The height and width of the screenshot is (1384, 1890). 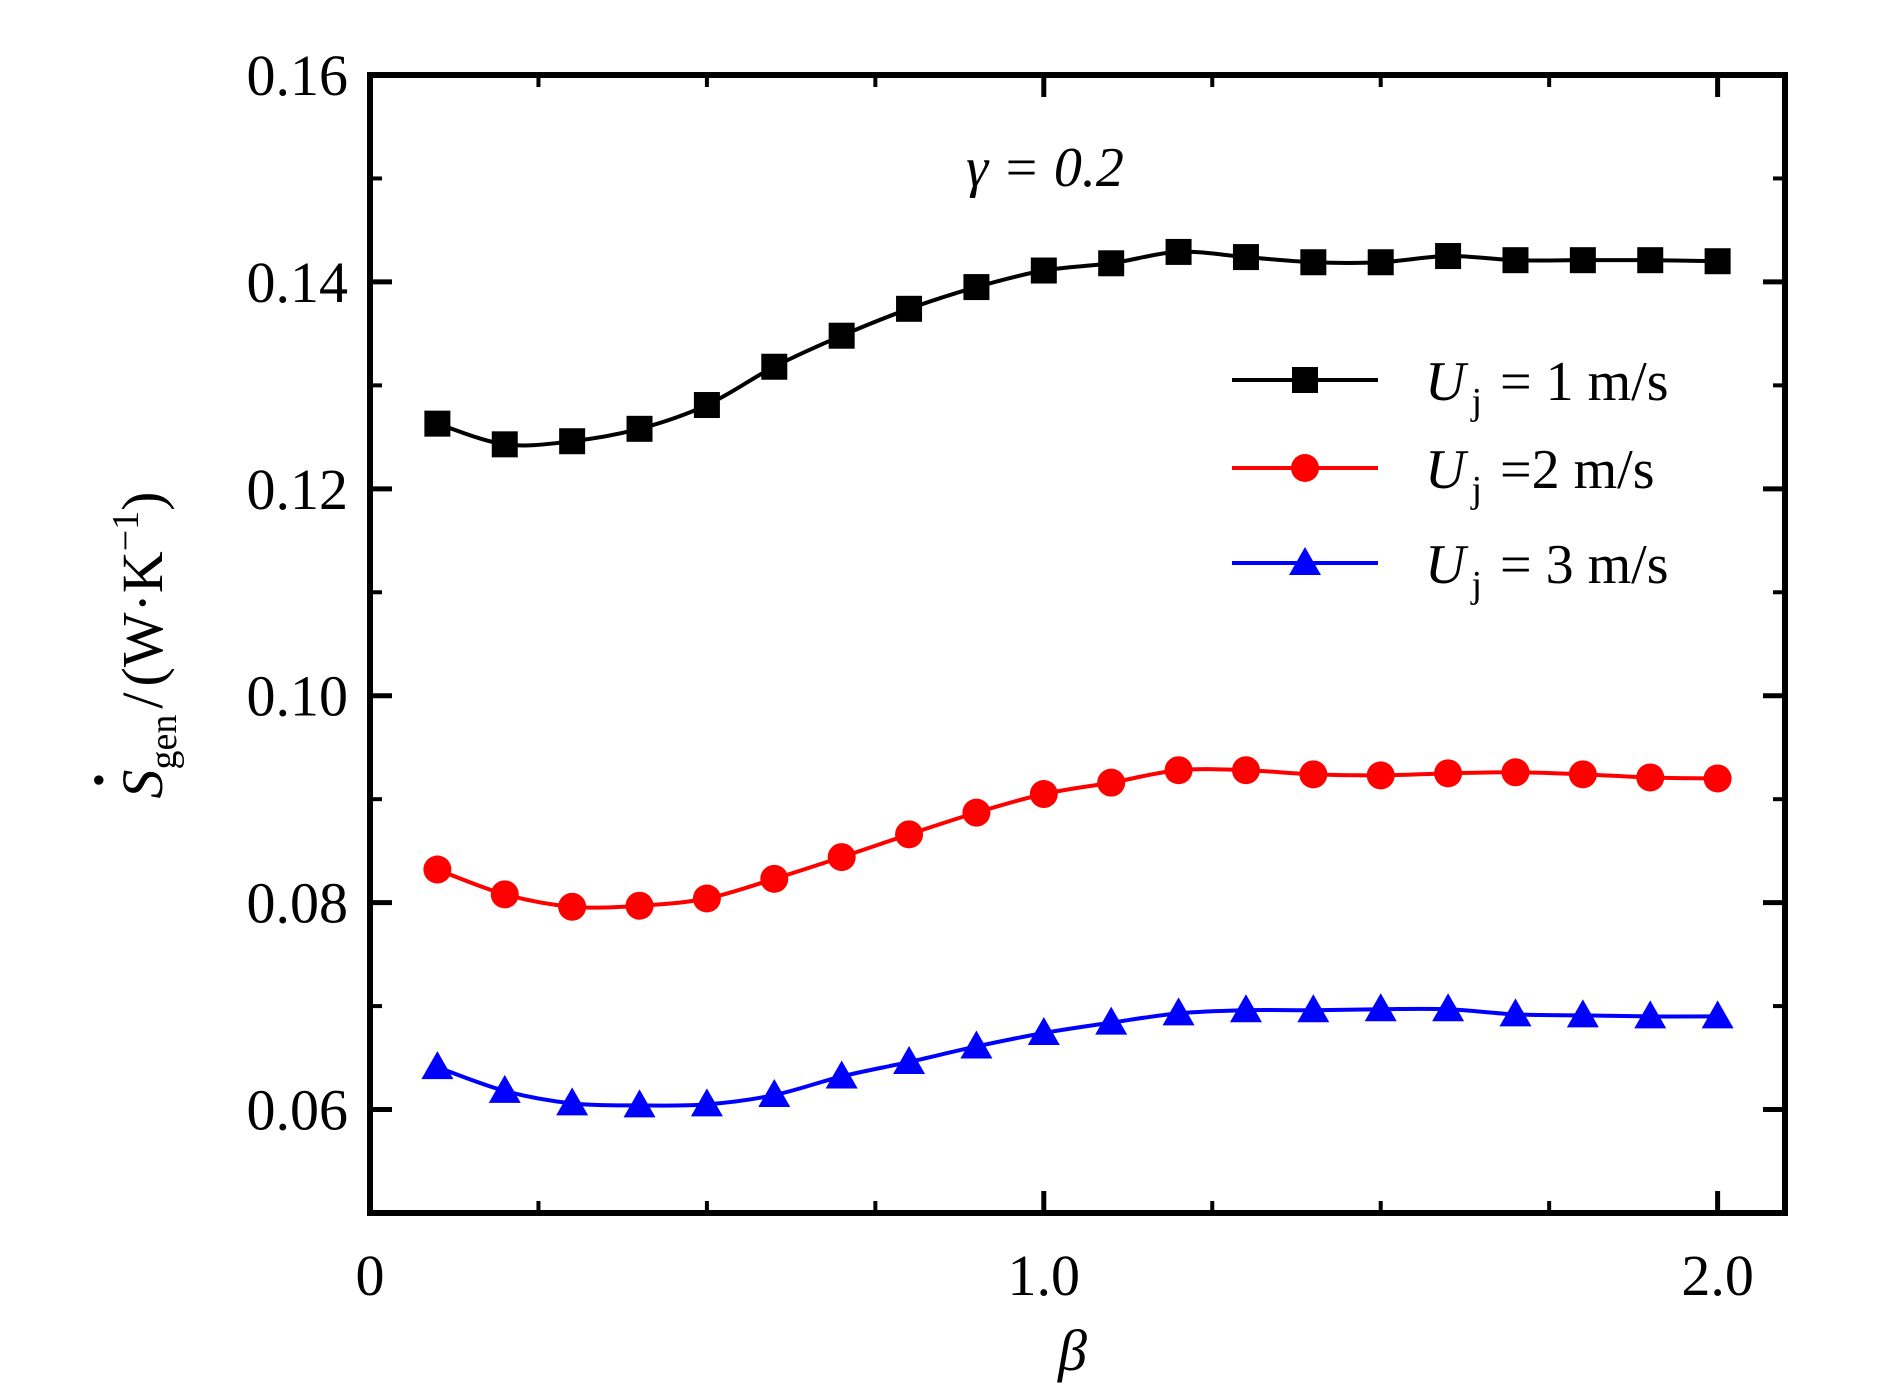 I want to click on y-axis-subscript: gen, so click(x=164, y=742).